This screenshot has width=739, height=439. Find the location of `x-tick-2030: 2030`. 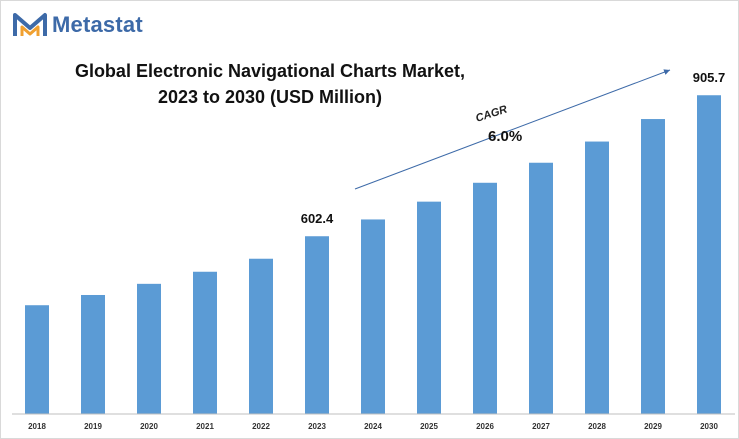

x-tick-2030: 2030 is located at coordinates (709, 426).